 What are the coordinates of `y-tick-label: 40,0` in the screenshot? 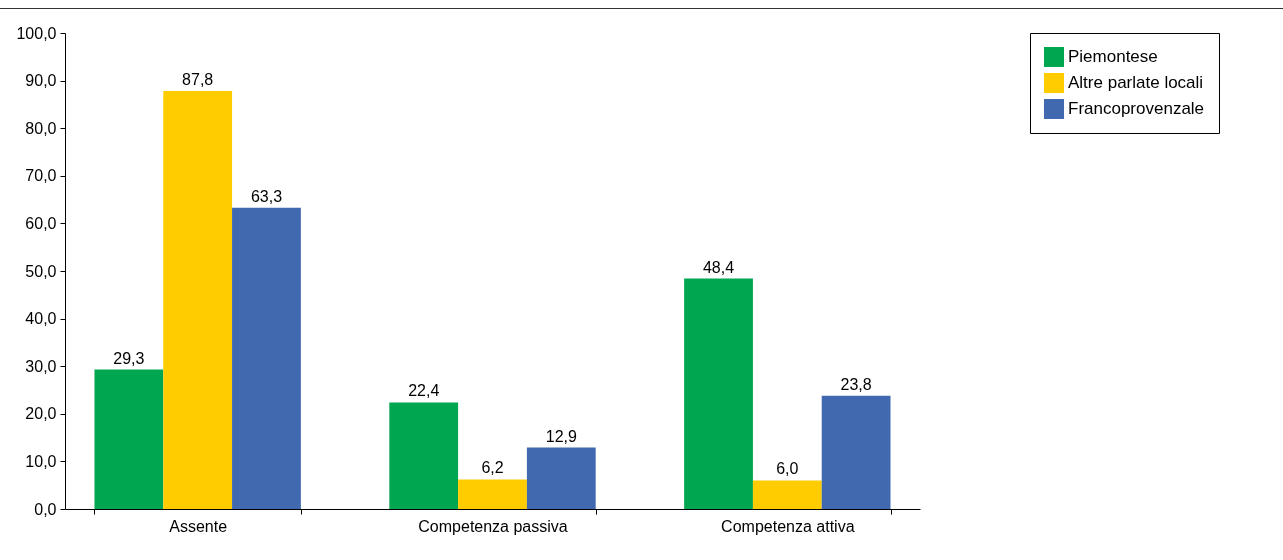 It's located at (41, 319).